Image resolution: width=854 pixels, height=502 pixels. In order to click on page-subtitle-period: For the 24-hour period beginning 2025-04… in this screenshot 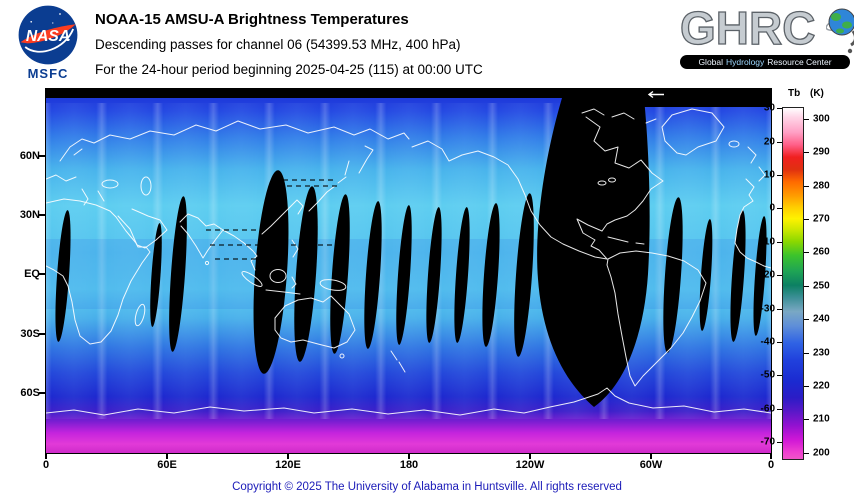, I will do `click(289, 69)`.